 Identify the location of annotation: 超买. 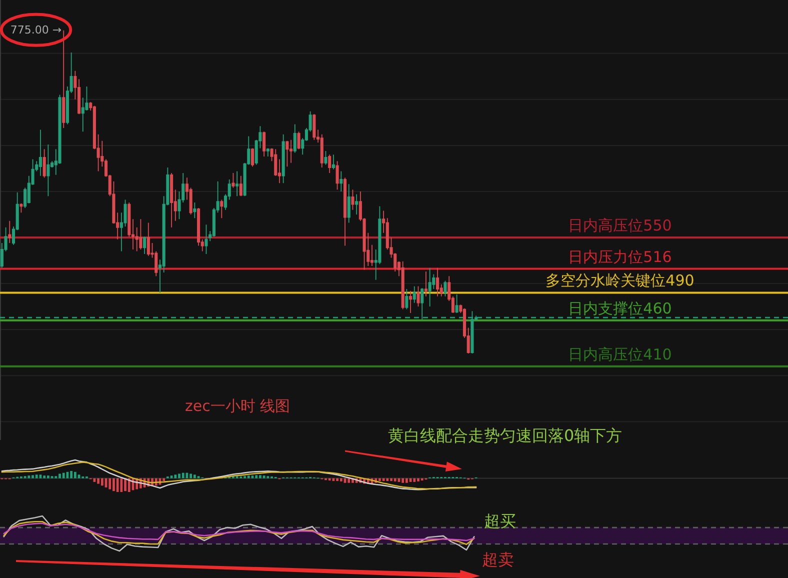
(500, 521).